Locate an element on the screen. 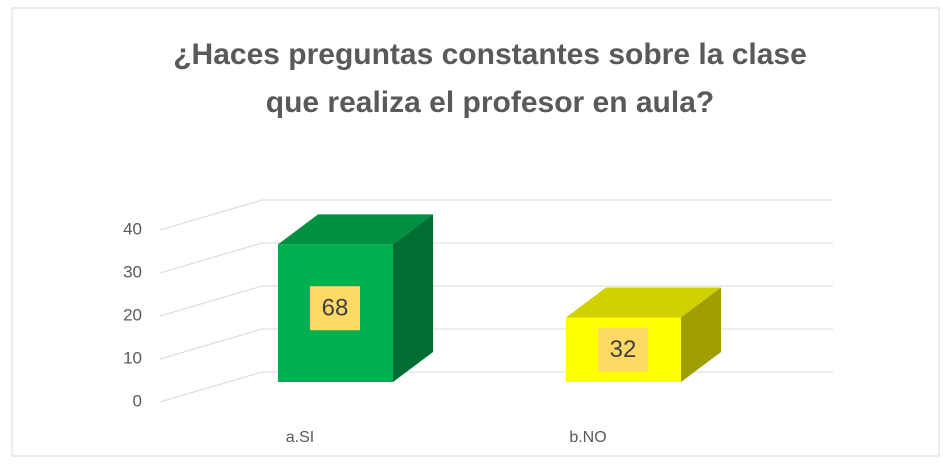 Image resolution: width=948 pixels, height=464 pixels. y-tick-label: 40 is located at coordinates (132, 228).